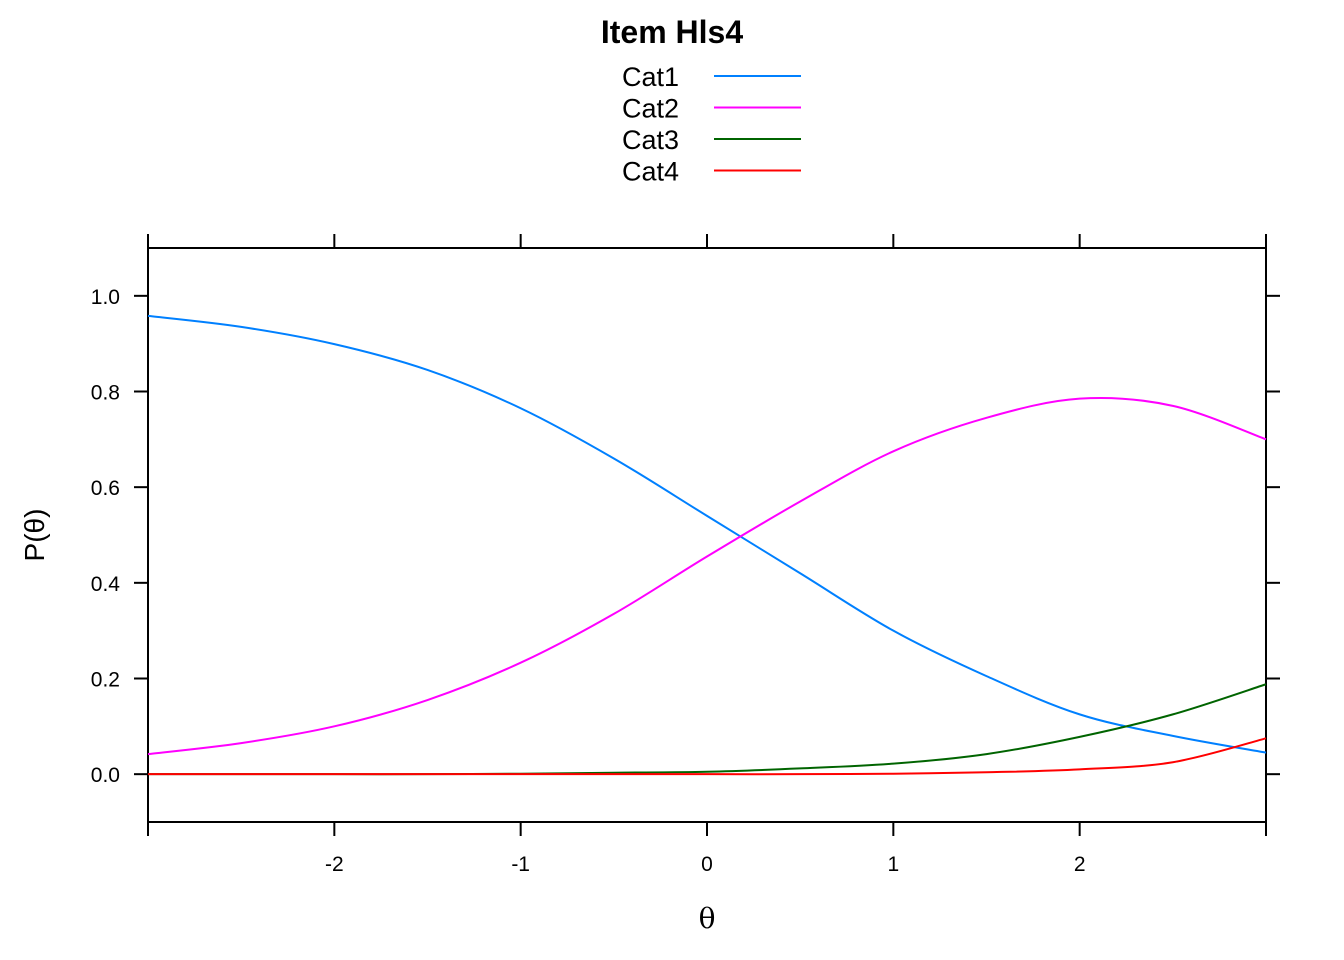 The width and height of the screenshot is (1344, 960). Describe the element at coordinates (893, 864) in the screenshot. I see `x-tick-label: 1` at that location.